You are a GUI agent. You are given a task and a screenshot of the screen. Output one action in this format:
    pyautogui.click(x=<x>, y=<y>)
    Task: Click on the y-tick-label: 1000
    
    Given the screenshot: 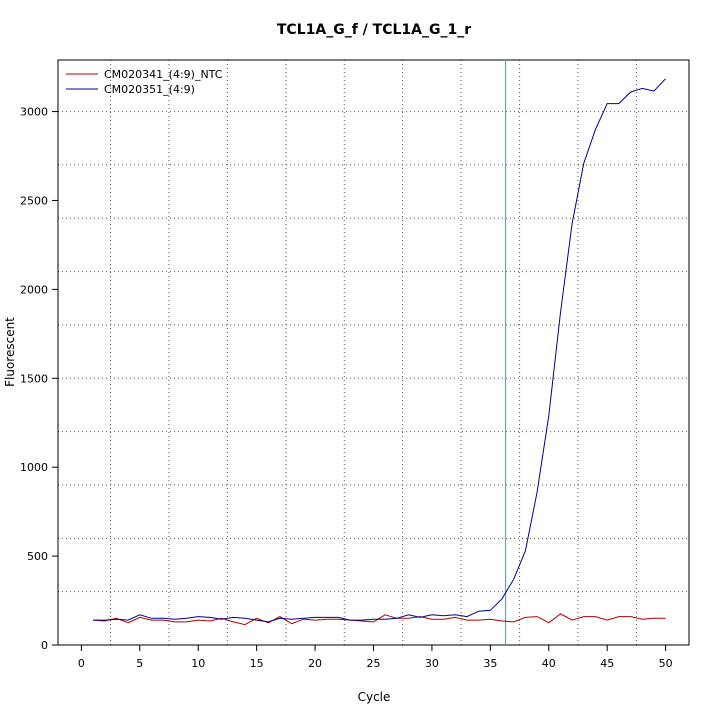 What is the action you would take?
    pyautogui.click(x=34, y=467)
    